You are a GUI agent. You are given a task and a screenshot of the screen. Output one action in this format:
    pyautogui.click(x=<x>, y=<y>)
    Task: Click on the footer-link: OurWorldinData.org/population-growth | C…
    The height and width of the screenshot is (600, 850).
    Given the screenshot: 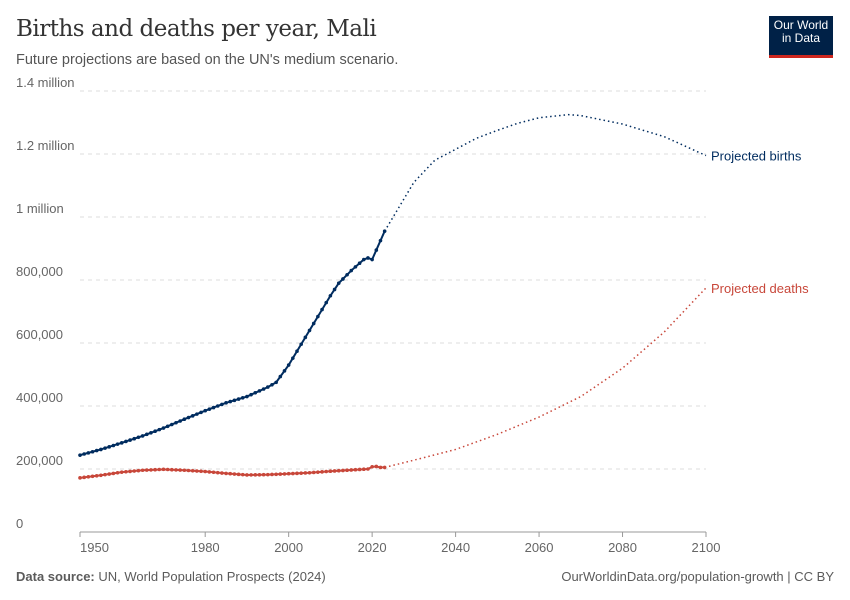 What is the action you would take?
    pyautogui.click(x=697, y=576)
    